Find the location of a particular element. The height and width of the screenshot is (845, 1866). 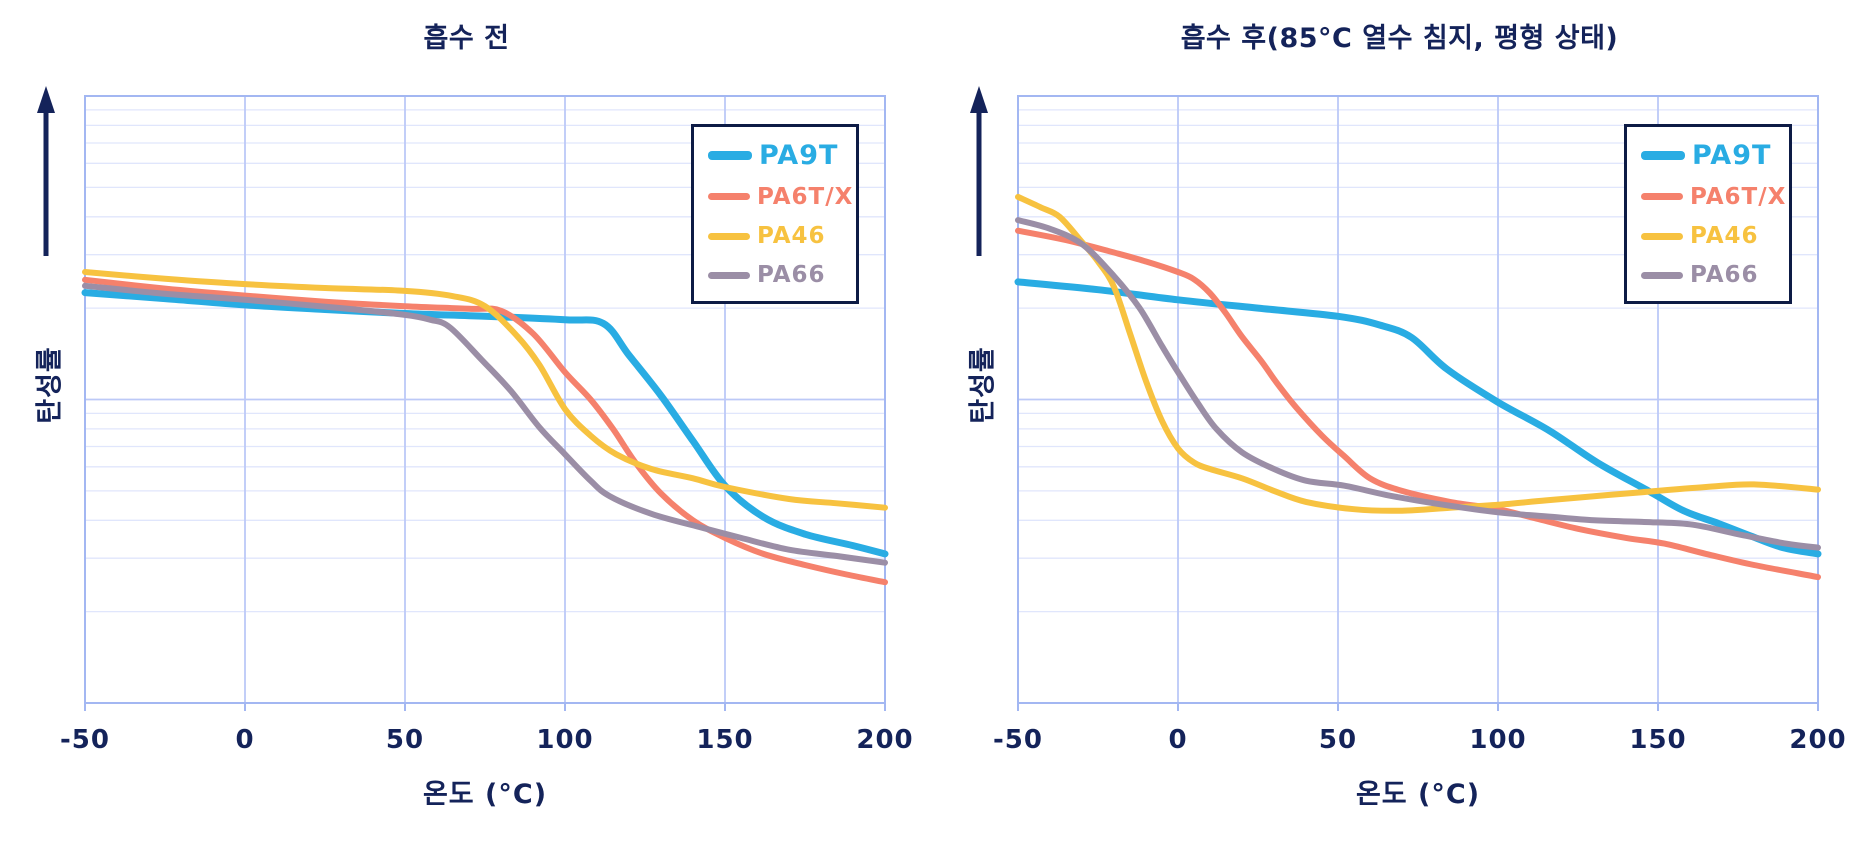

series-line-PA66 is located at coordinates (485, 424).